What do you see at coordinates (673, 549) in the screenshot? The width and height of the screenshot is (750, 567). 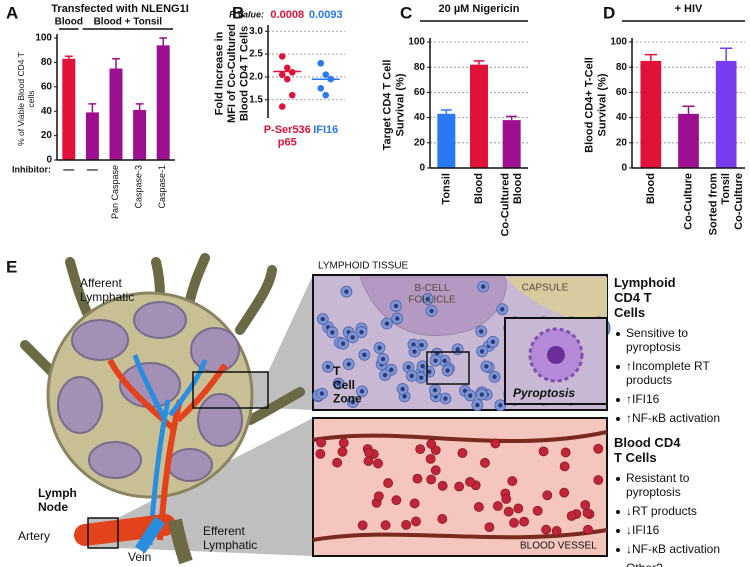 I see `list-item: ↓NF-κB activation` at bounding box center [673, 549].